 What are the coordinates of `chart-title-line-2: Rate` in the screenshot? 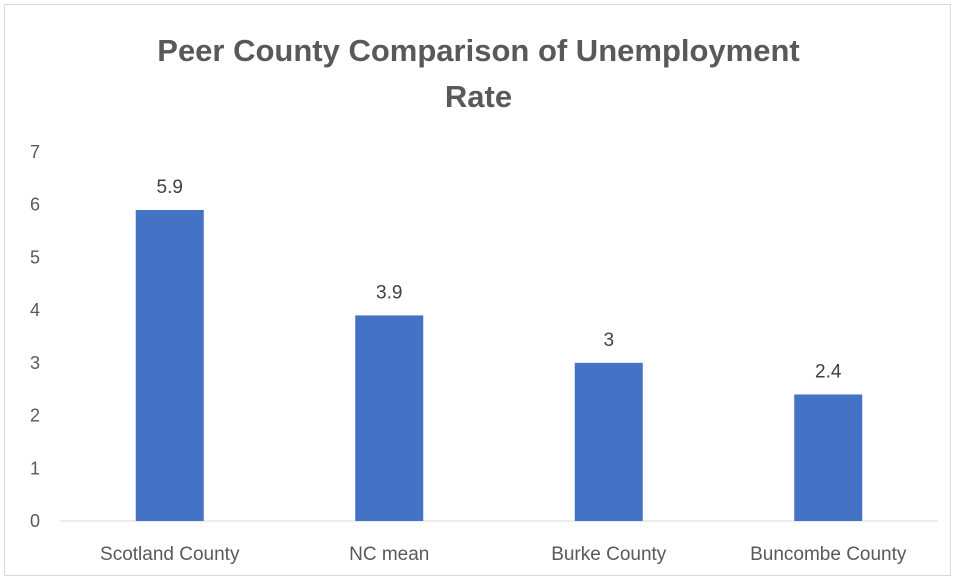 It's located at (478, 96).